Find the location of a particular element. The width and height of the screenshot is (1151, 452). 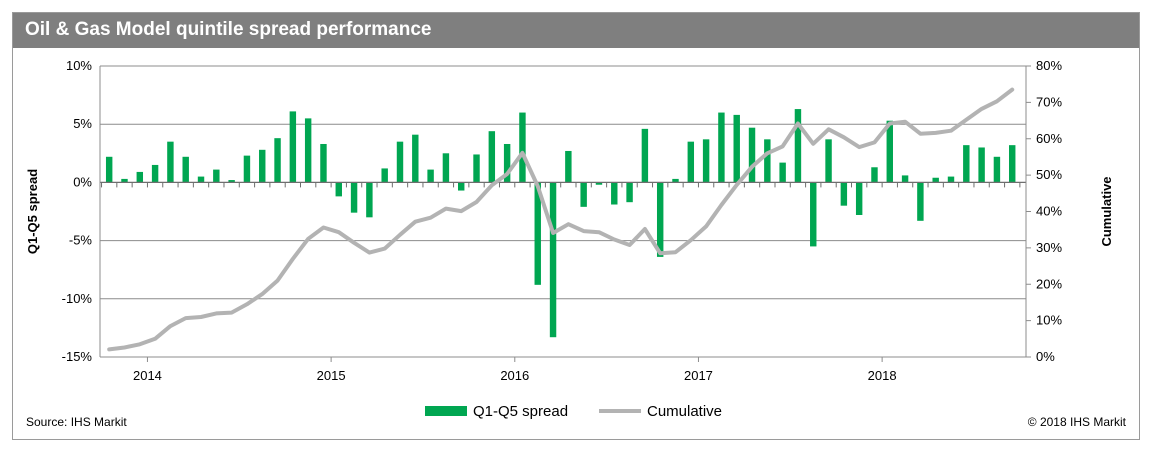

x-tick-label: 2018 is located at coordinates (882, 375).